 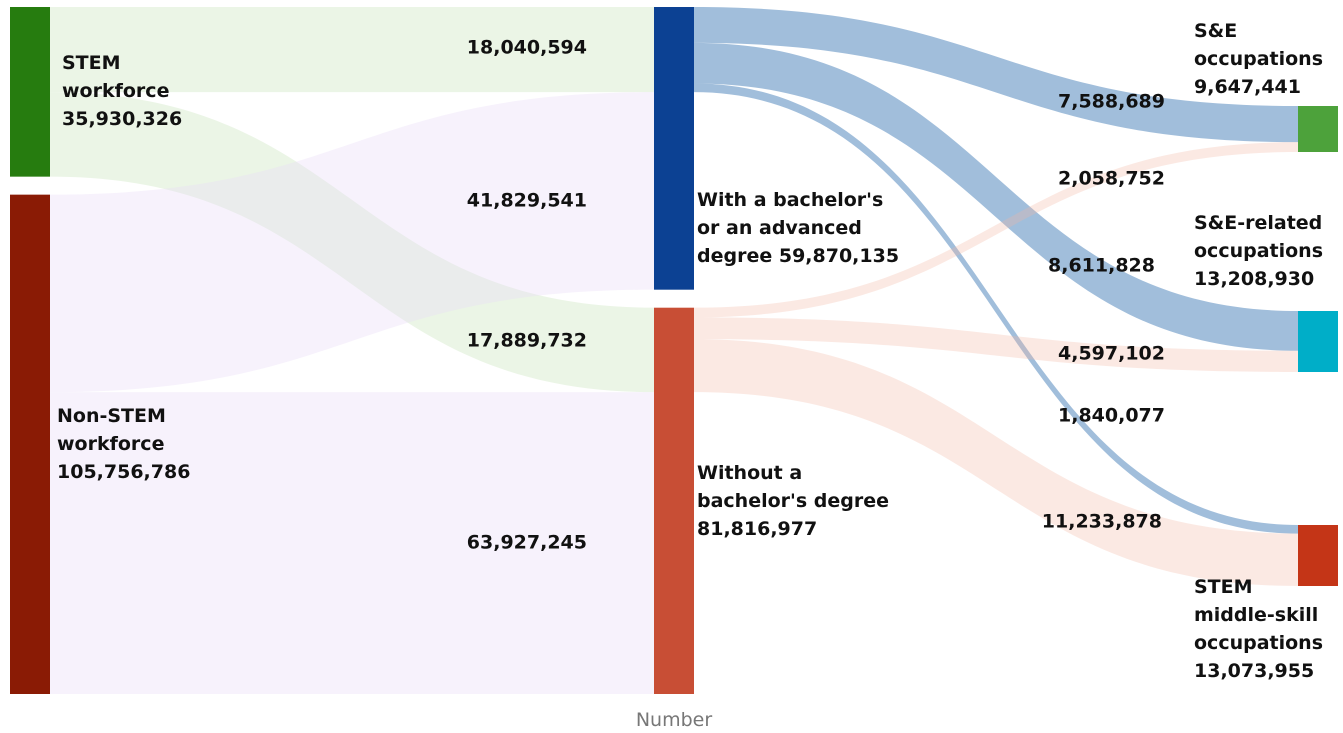 What do you see at coordinates (1111, 354) in the screenshot?
I see `link-label-nobach-to-serel: 4,597,102` at bounding box center [1111, 354].